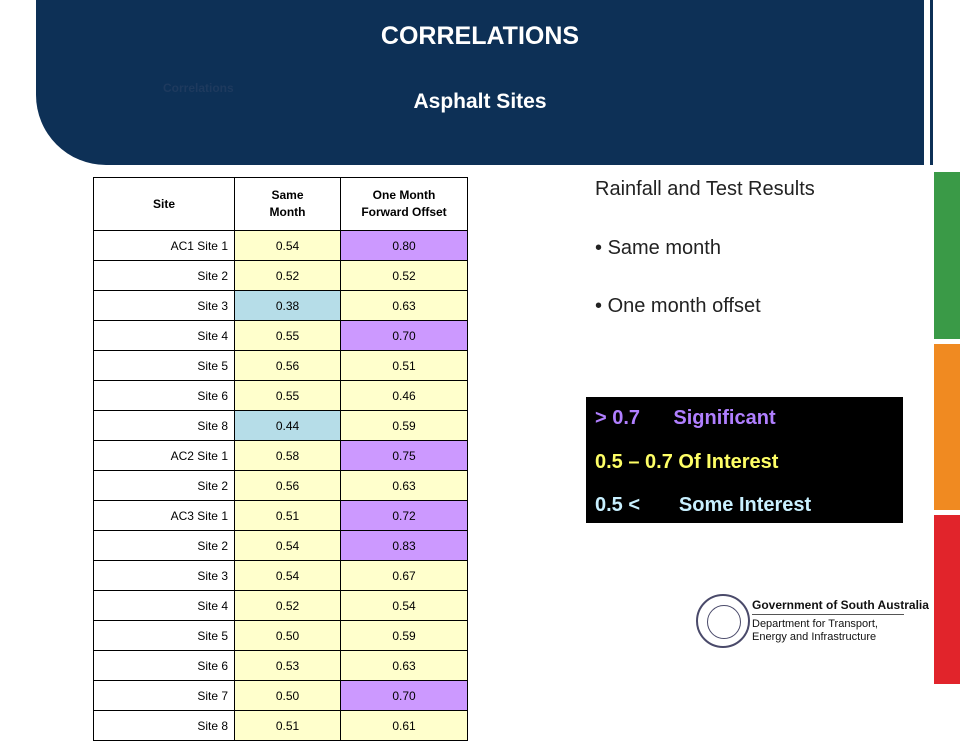  What do you see at coordinates (480, 101) in the screenshot?
I see `page-subtitle: Asphalt Sites` at bounding box center [480, 101].